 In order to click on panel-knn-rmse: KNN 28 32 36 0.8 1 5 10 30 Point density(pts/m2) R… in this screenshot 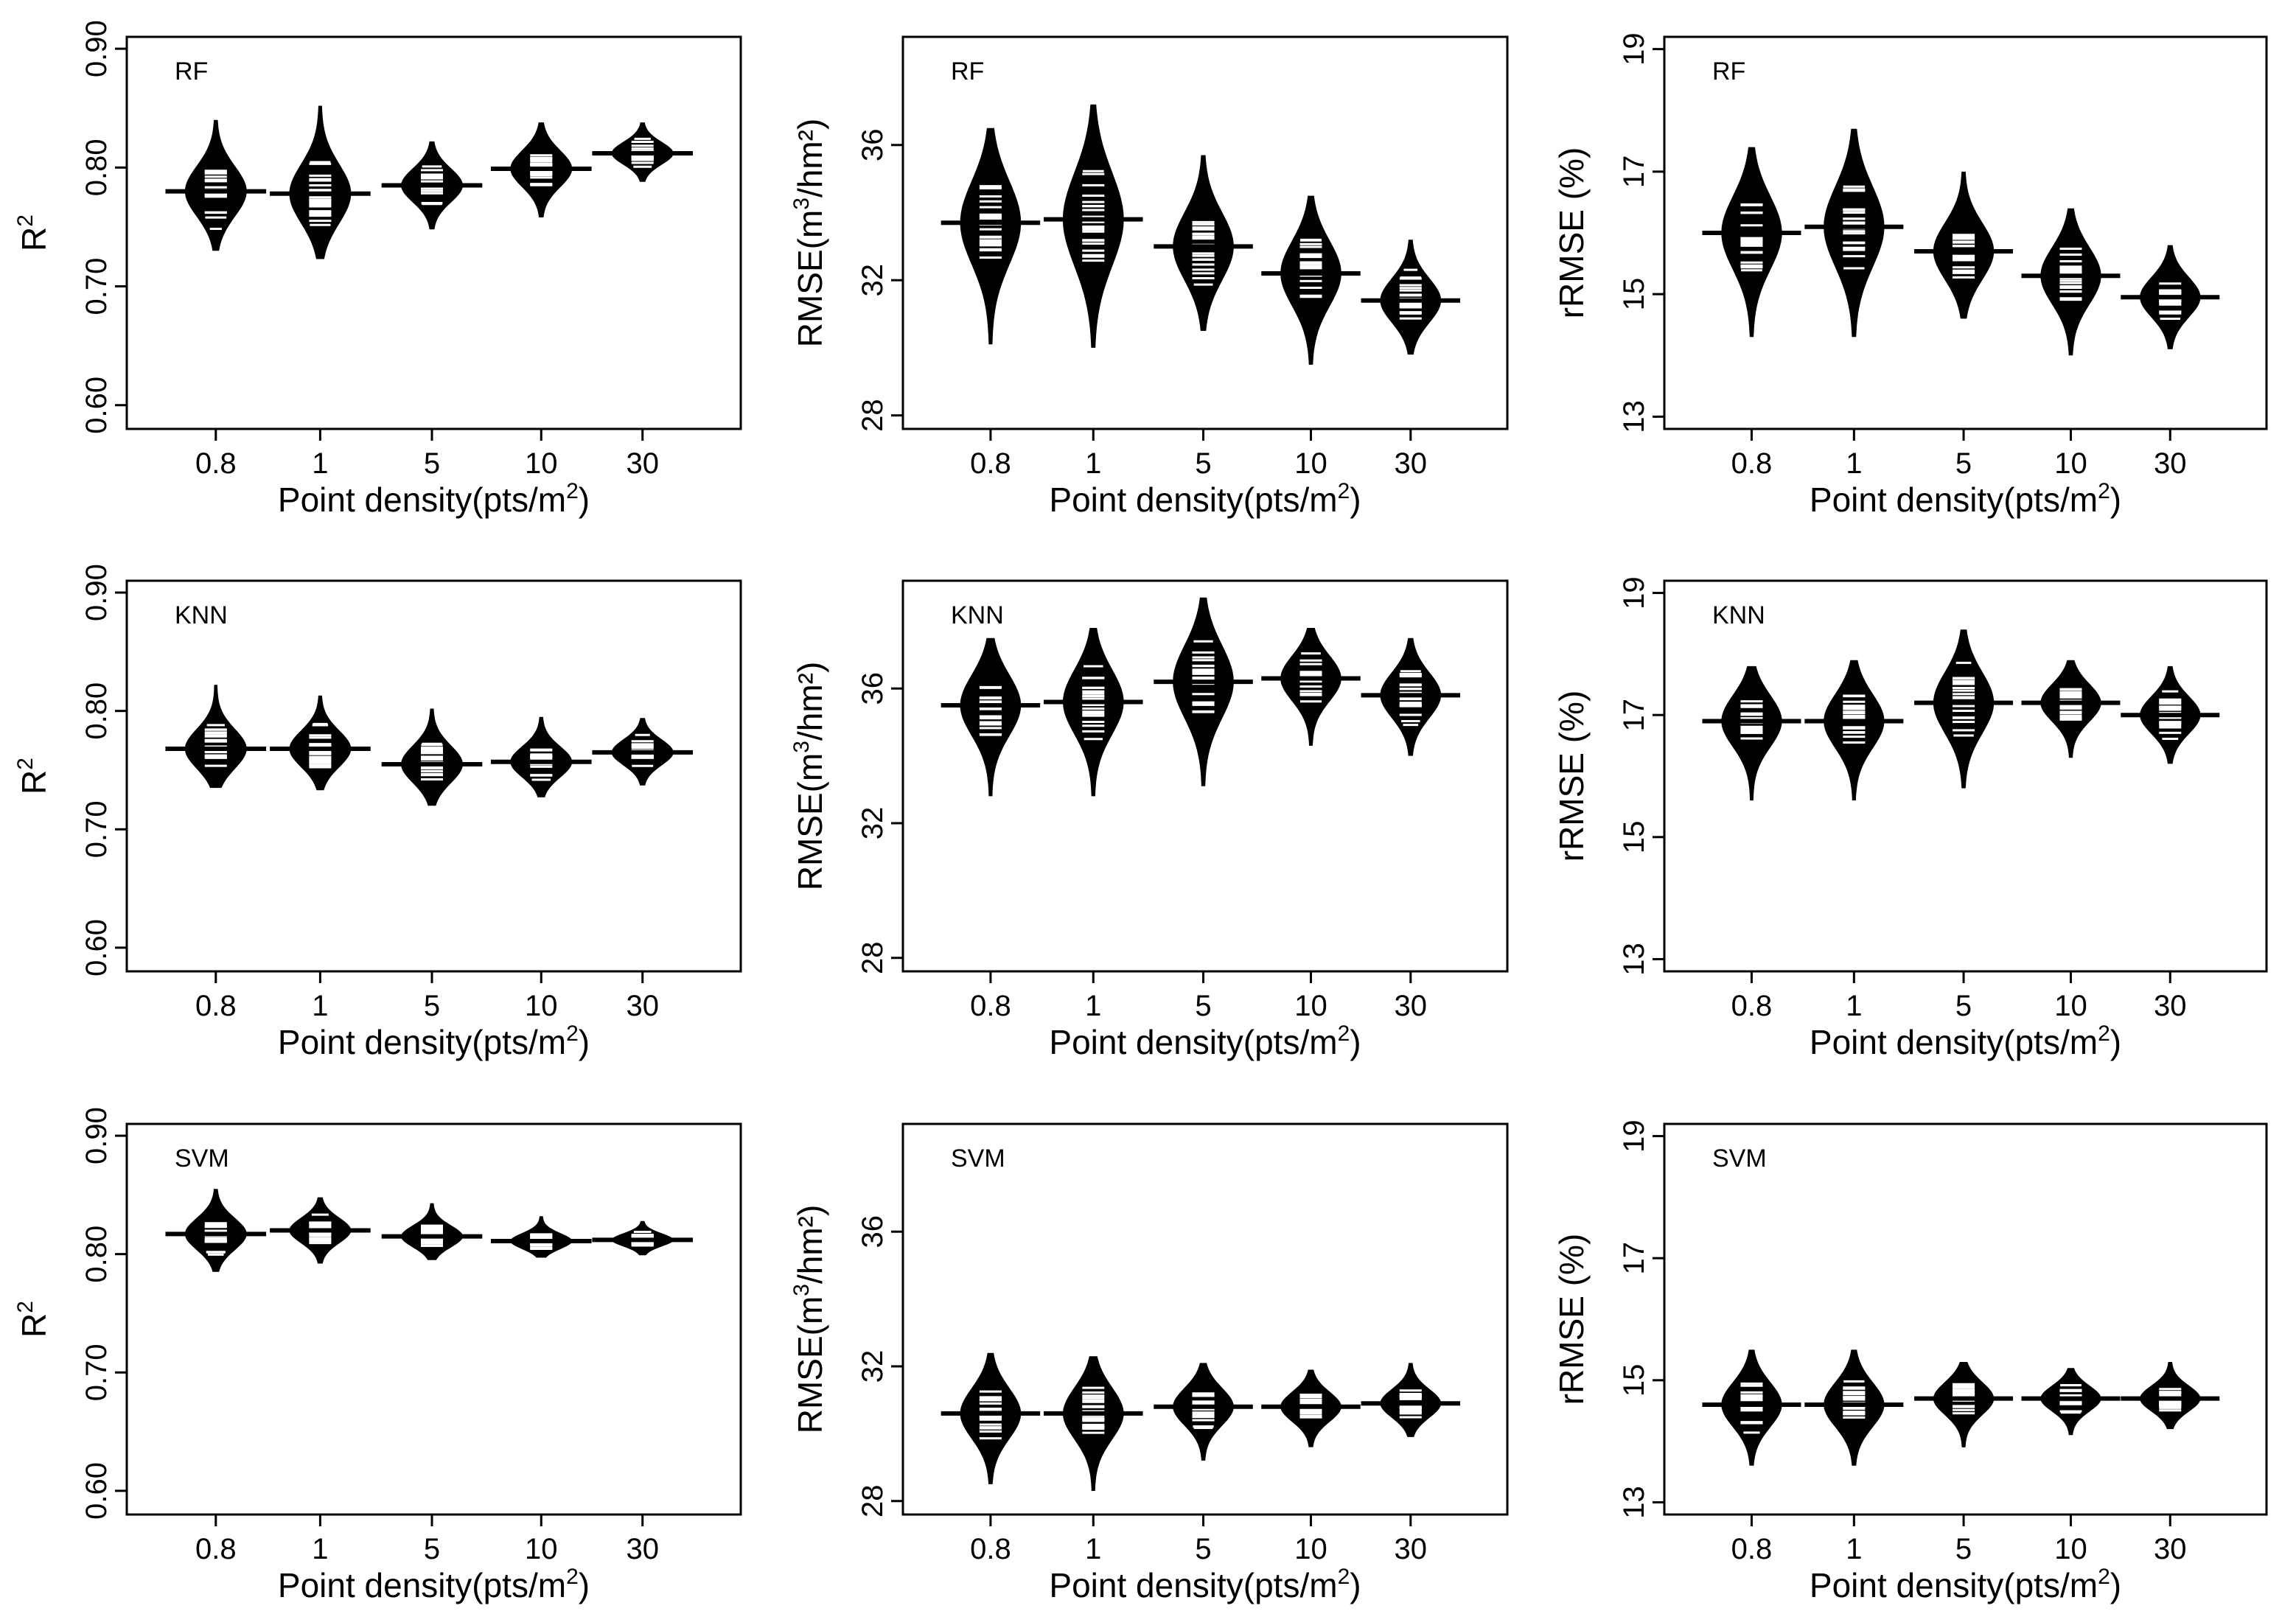, I will do `click(1149, 820)`.